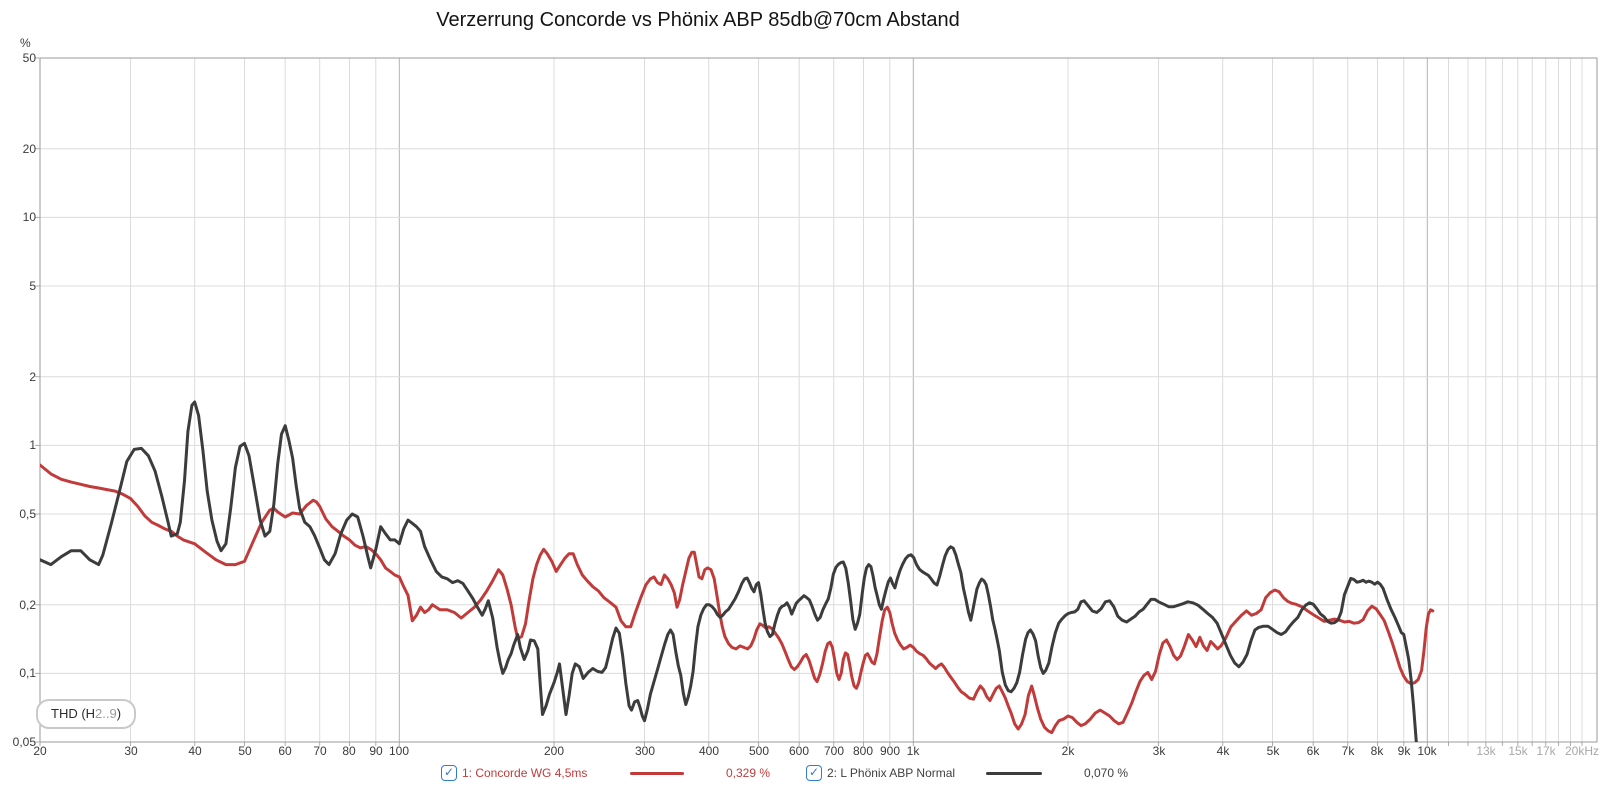  Describe the element at coordinates (29, 217) in the screenshot. I see `y-tick-label: 10` at that location.